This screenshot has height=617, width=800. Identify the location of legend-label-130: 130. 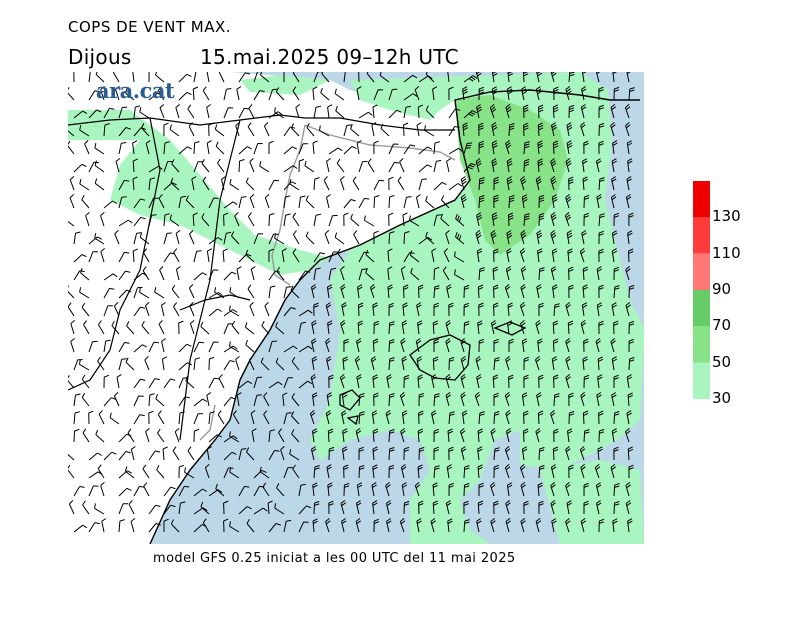
(726, 216).